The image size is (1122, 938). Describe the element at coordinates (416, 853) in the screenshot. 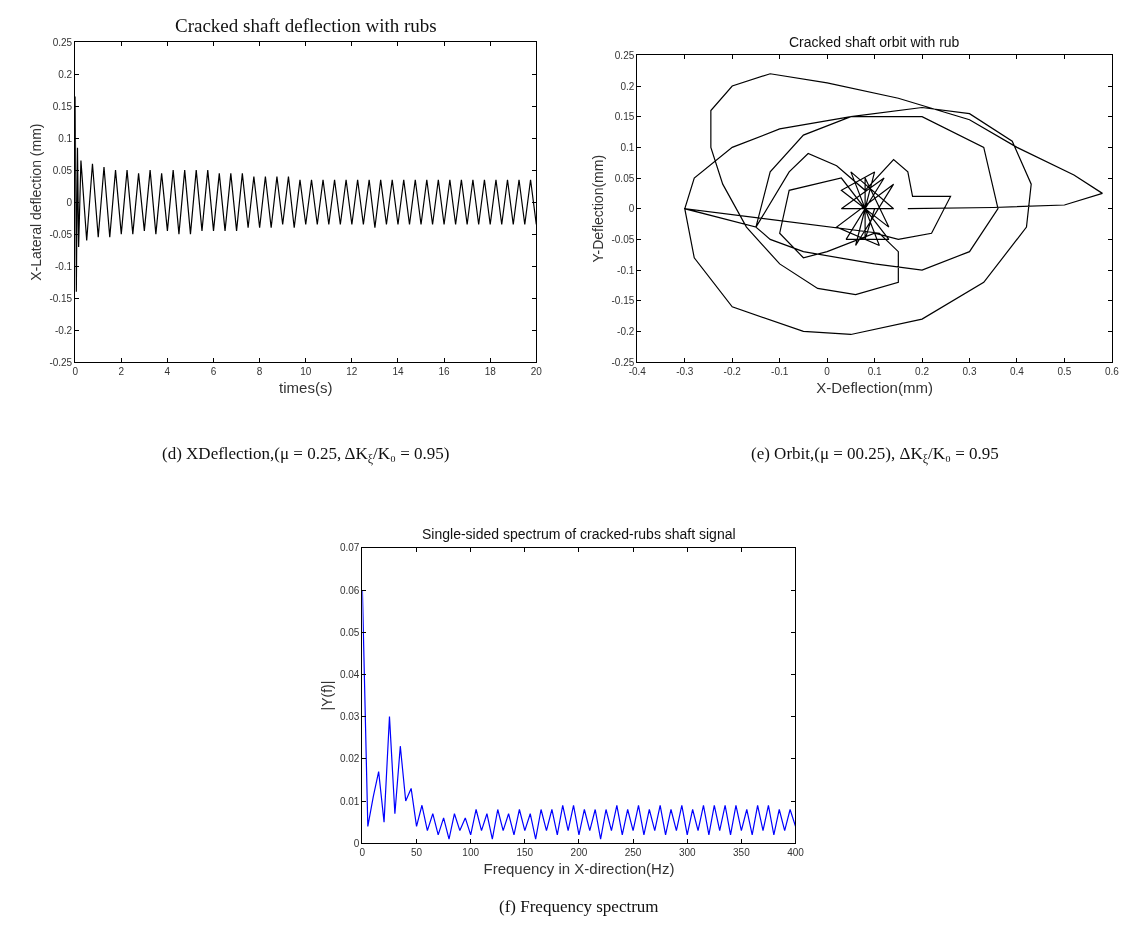

I see `x-tick-label: 50` at that location.